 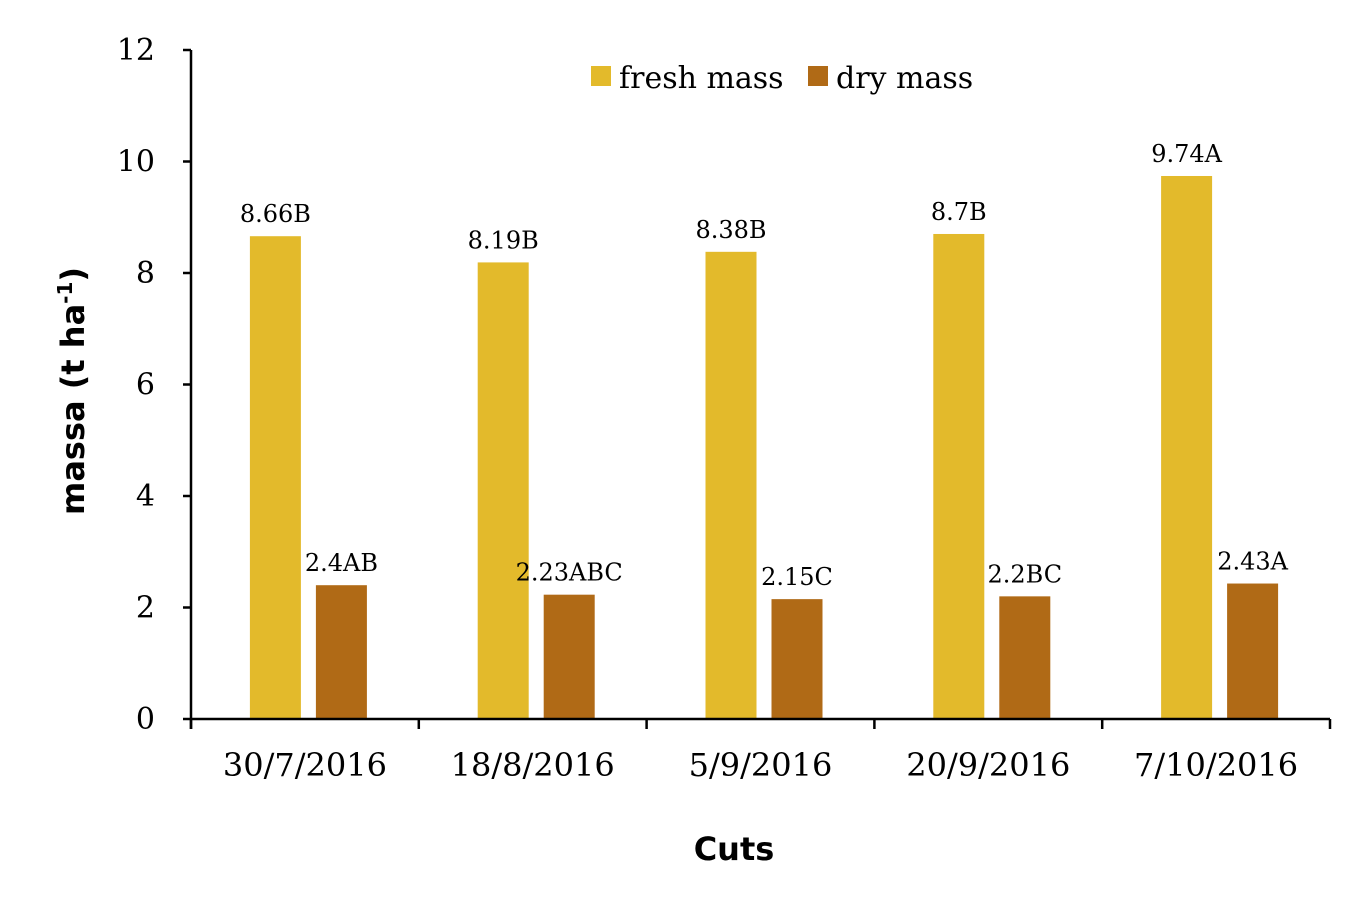 What do you see at coordinates (1024, 574) in the screenshot?
I see `data-label: 2.2BC` at bounding box center [1024, 574].